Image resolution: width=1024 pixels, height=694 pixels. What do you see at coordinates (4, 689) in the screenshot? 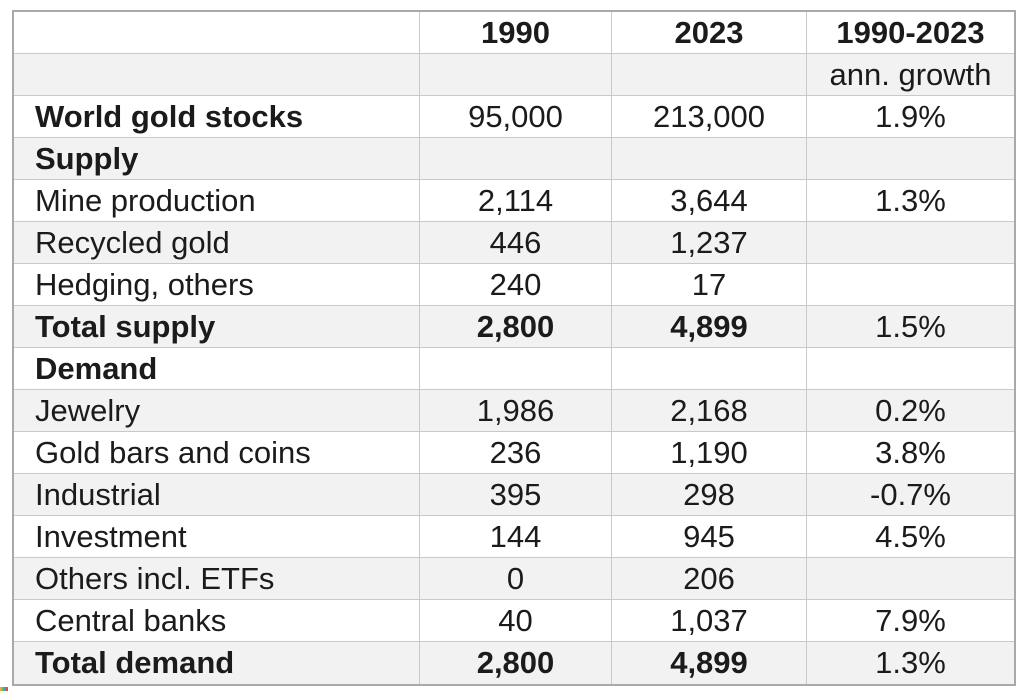
I see `corner-watermark-artifact` at bounding box center [4, 689].